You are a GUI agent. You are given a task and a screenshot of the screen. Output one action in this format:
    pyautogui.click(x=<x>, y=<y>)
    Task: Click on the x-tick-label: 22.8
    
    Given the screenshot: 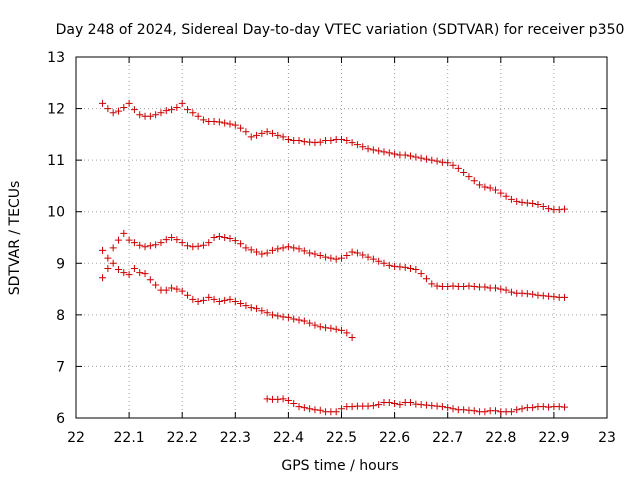 What is the action you would take?
    pyautogui.click(x=500, y=438)
    